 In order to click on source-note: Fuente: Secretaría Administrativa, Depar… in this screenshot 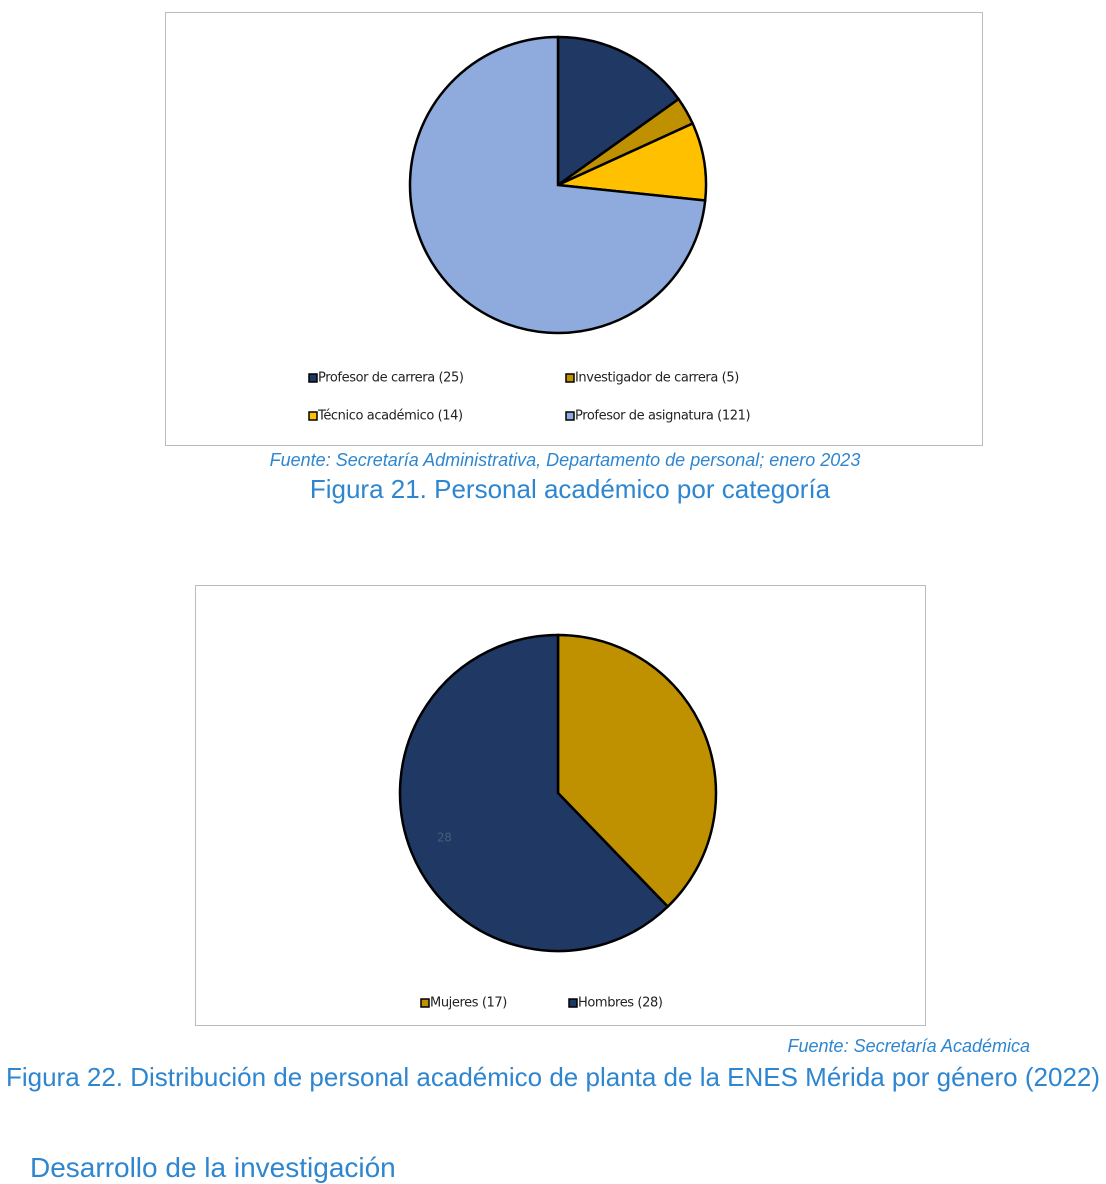, I will do `click(565, 460)`.